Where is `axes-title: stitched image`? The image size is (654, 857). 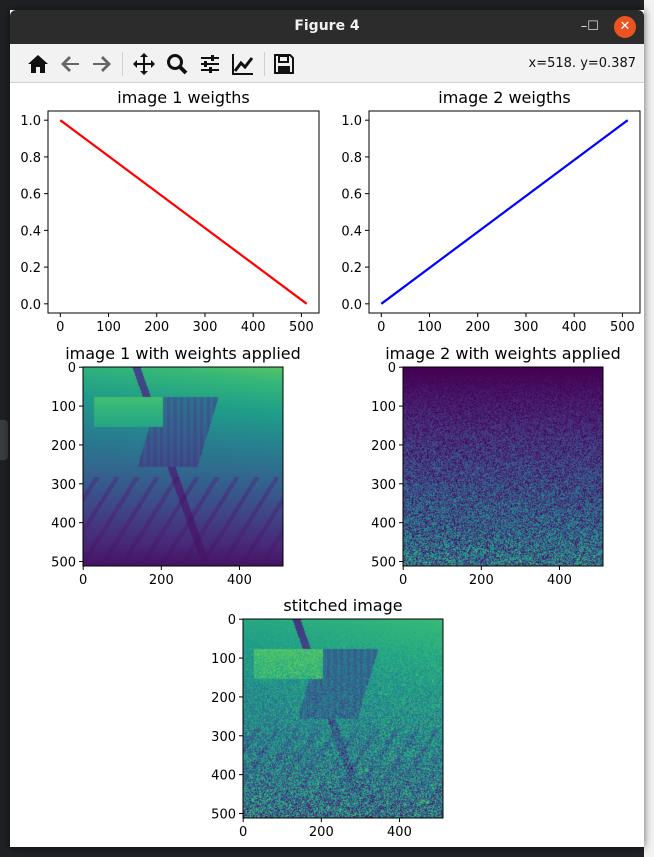
axes-title: stitched image is located at coordinates (342, 605).